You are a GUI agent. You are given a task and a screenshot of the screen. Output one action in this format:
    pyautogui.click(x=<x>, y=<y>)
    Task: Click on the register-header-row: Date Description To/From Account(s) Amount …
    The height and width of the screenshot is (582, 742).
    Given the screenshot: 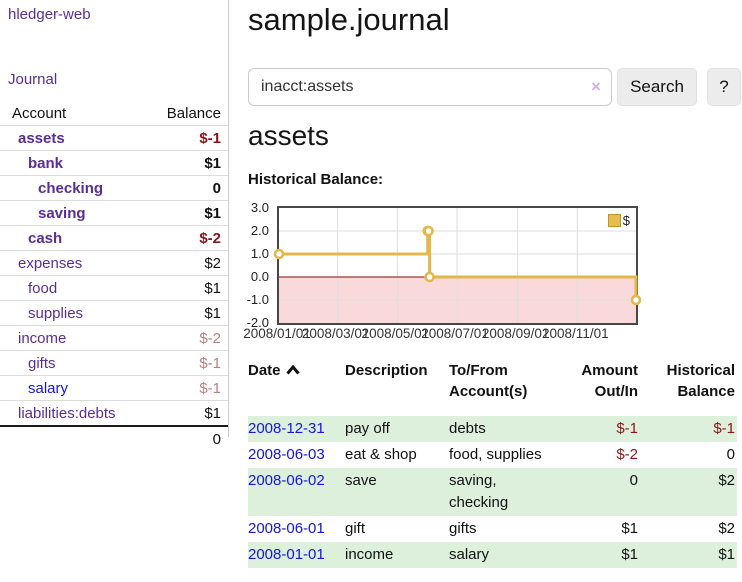 What is the action you would take?
    pyautogui.click(x=492, y=388)
    